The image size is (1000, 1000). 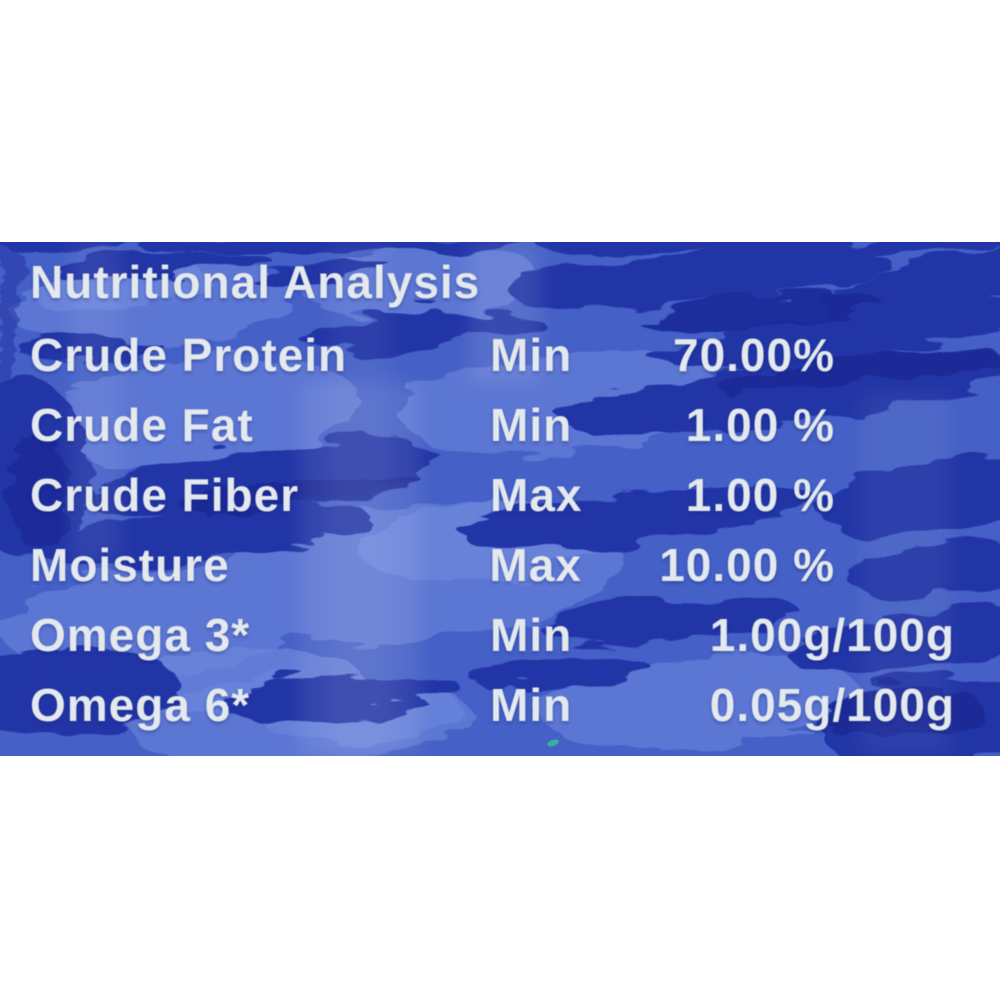 I want to click on nutrient-name: Crude Fat, so click(x=142, y=425).